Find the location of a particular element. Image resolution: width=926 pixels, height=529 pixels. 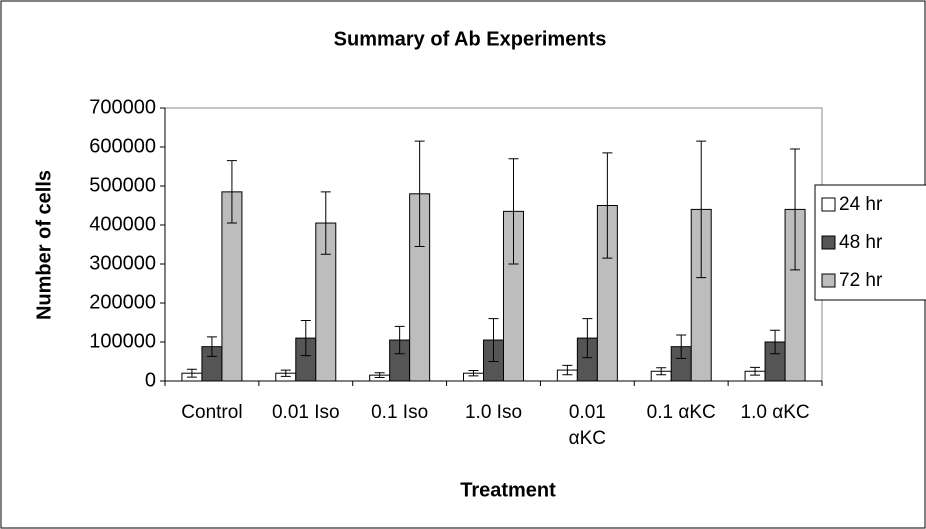

y-axis-label: Number of cells is located at coordinates (44, 245).